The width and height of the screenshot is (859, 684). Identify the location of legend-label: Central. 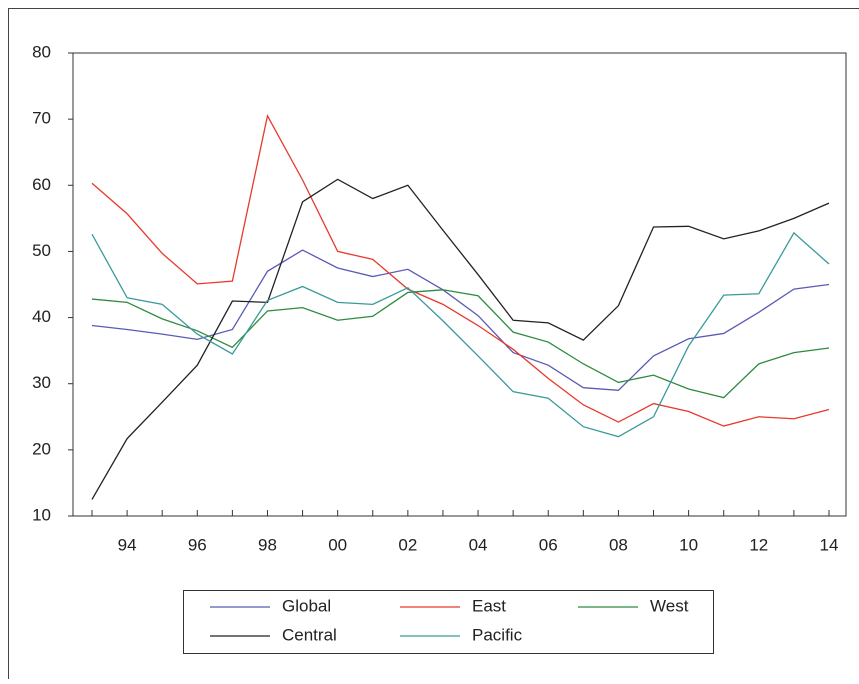
(309, 634).